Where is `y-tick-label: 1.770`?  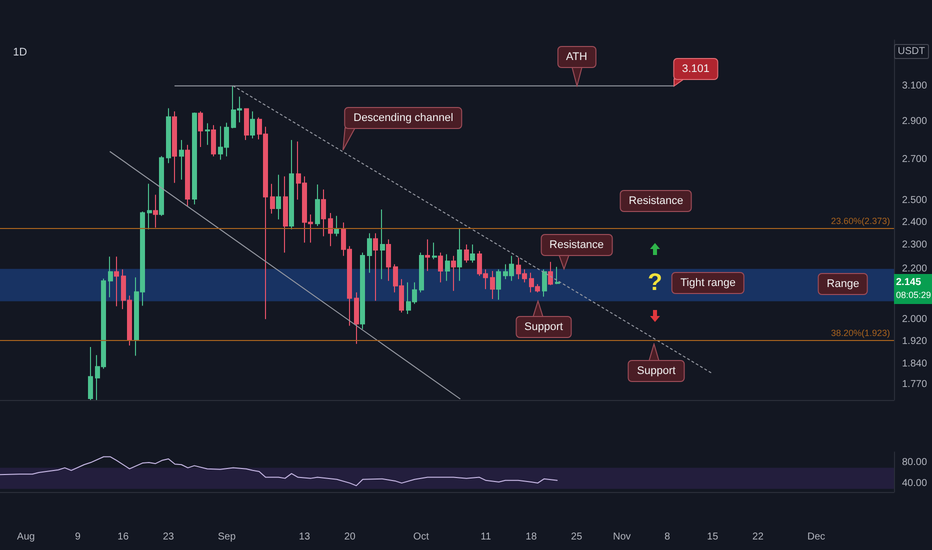
y-tick-label: 1.770 is located at coordinates (915, 384).